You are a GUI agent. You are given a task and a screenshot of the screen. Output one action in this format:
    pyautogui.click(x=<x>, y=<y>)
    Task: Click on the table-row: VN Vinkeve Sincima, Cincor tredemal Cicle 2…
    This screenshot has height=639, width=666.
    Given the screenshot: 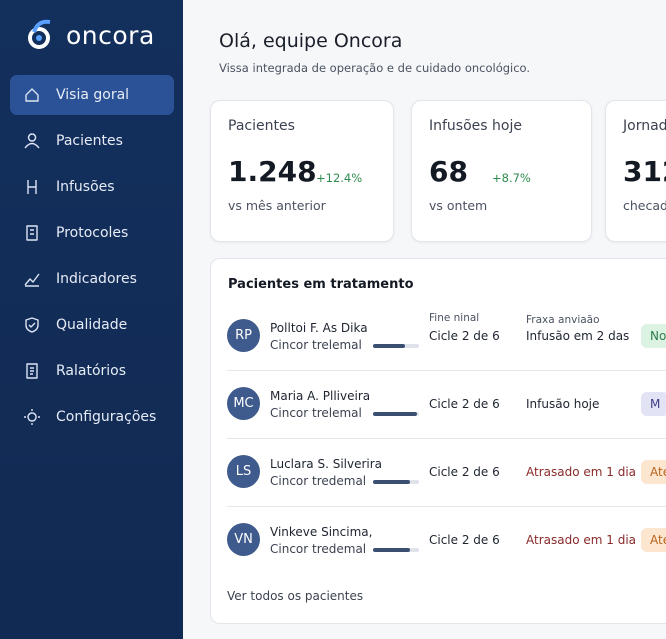 What is the action you would take?
    pyautogui.click(x=438, y=539)
    